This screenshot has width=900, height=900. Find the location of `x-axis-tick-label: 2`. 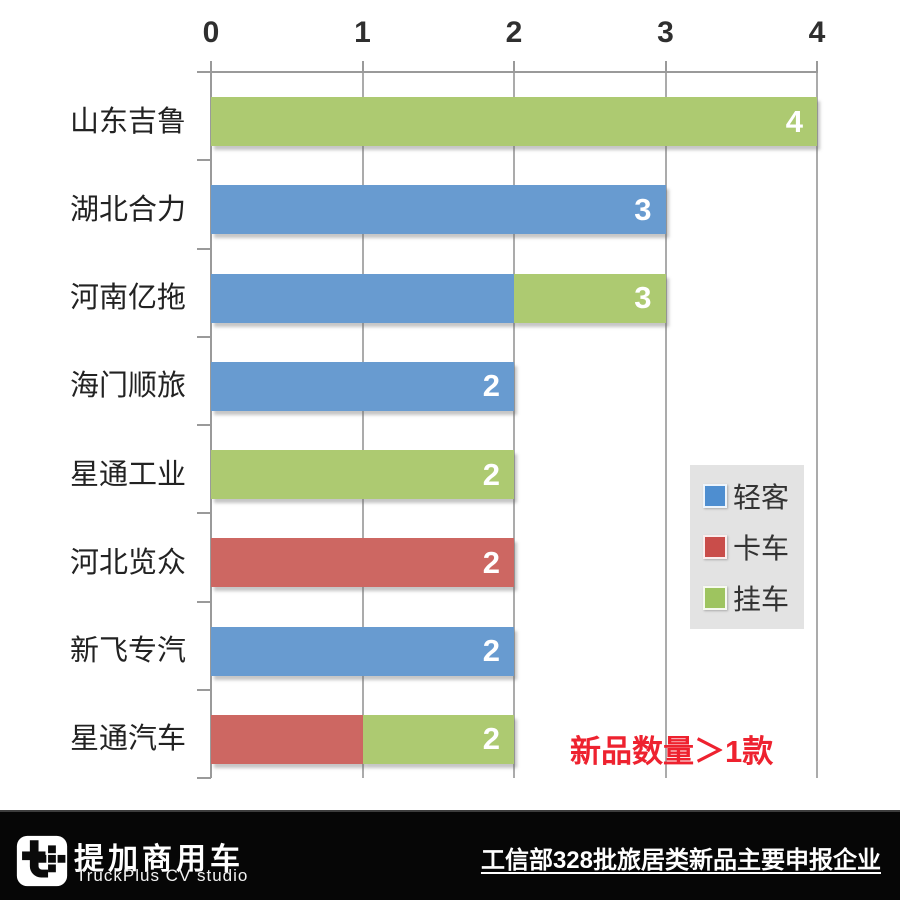

x-axis-tick-label: 2 is located at coordinates (514, 32).